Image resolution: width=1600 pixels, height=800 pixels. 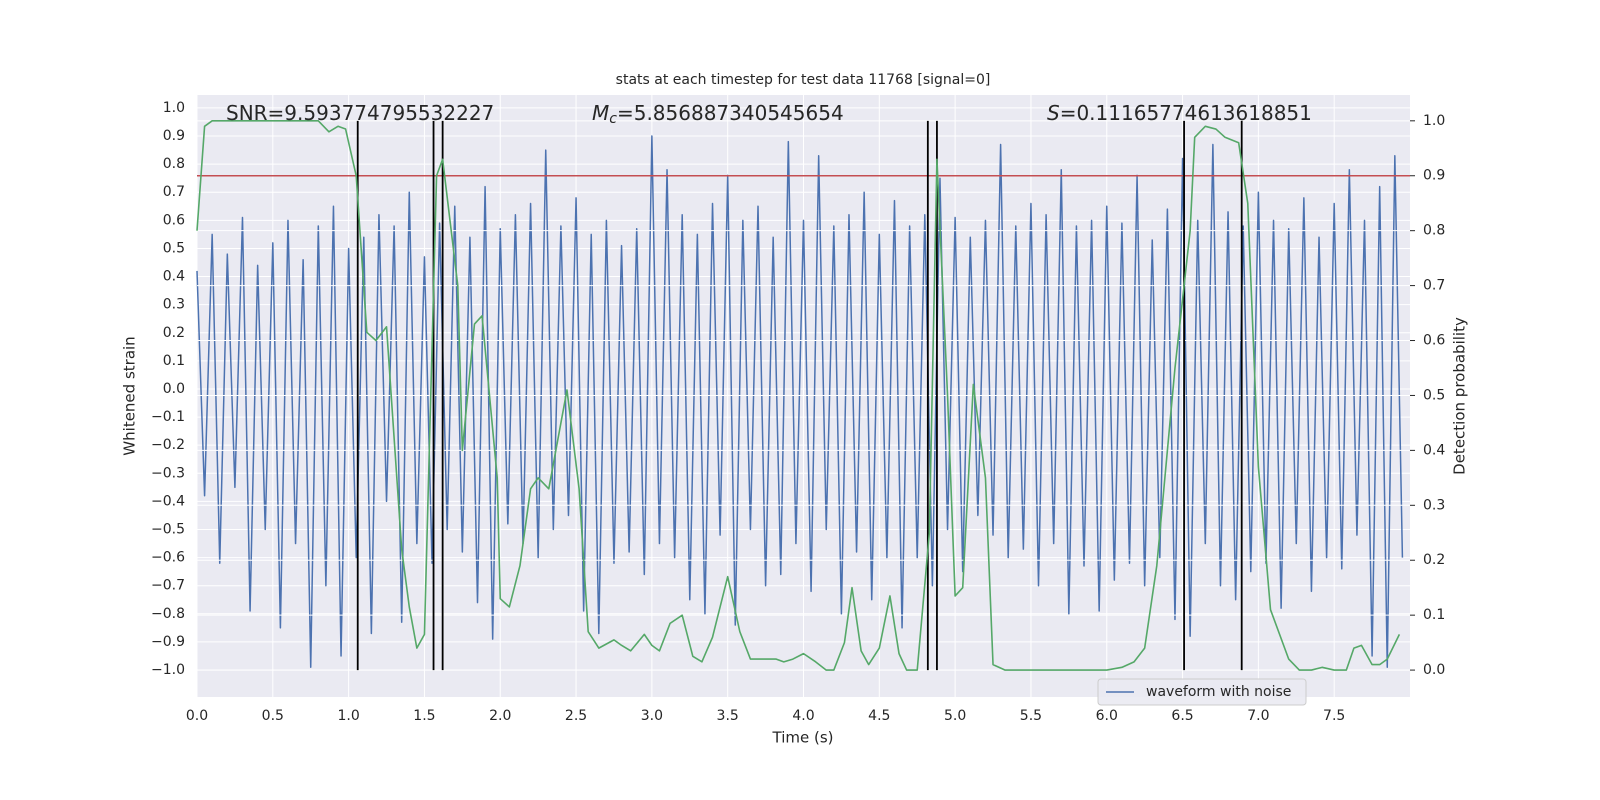 I want to click on y-tick-label: −0.7, so click(x=168, y=586).